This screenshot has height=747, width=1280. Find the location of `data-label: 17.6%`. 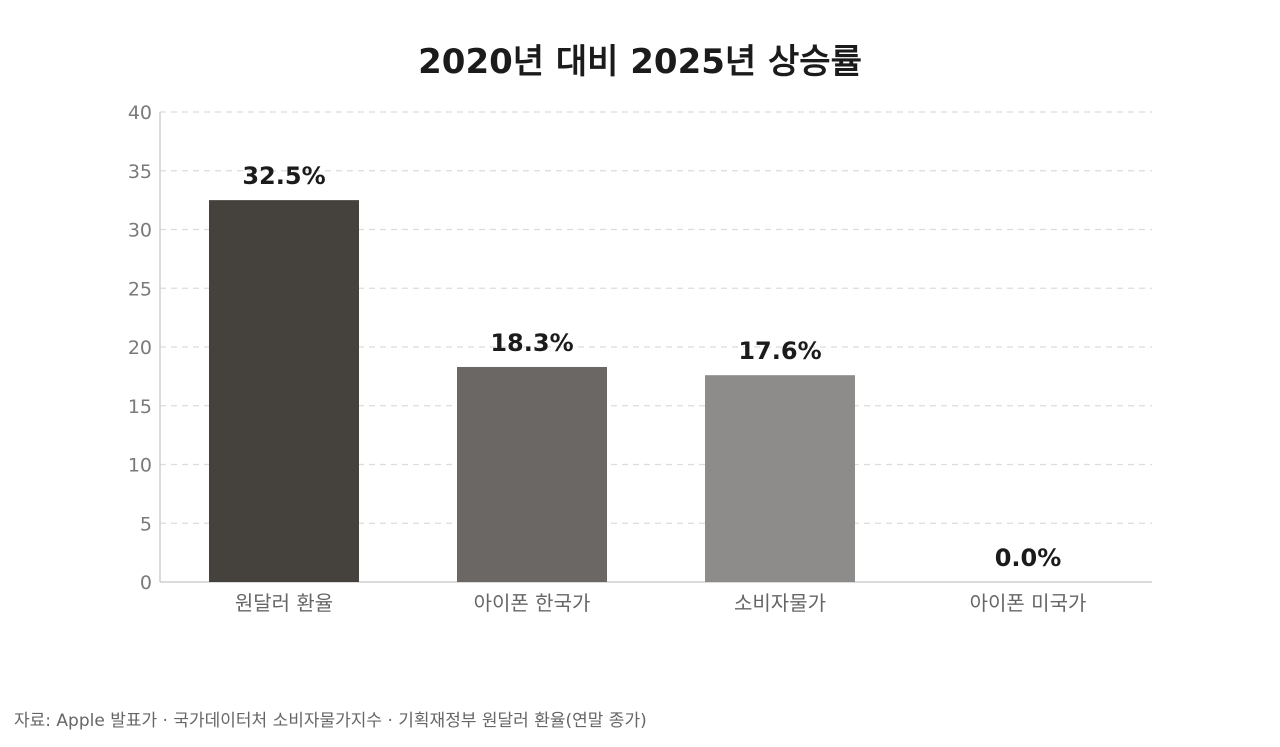

data-label: 17.6% is located at coordinates (779, 351).